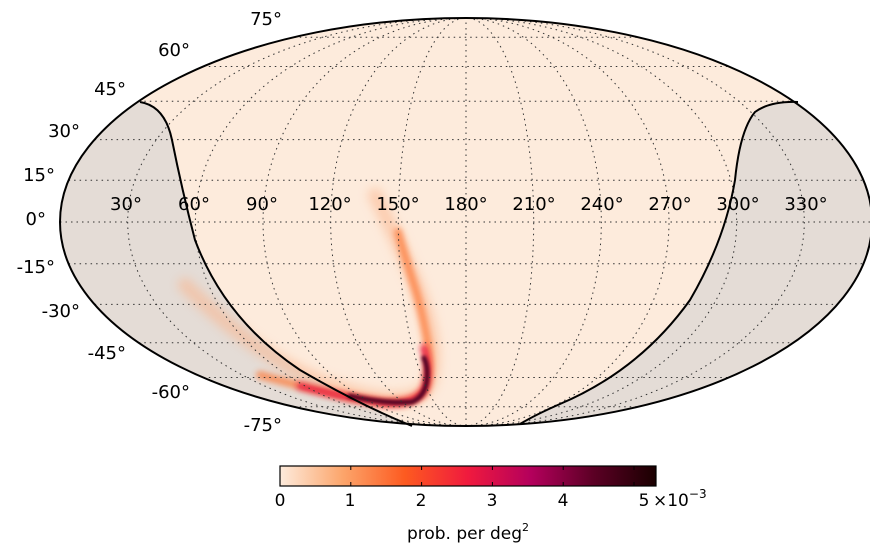 This screenshot has height=546, width=870. What do you see at coordinates (36, 219) in the screenshot?
I see `lat-label-0: 0°` at bounding box center [36, 219].